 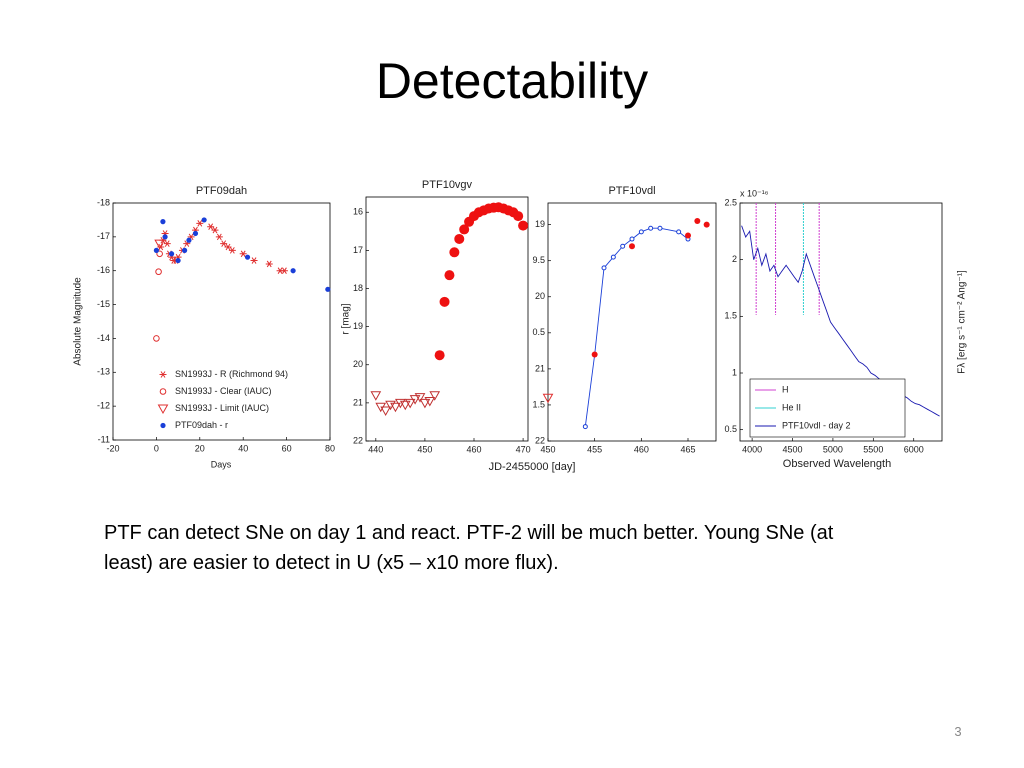 What do you see at coordinates (221, 464) in the screenshot?
I see `x-axis-label: Days` at bounding box center [221, 464].